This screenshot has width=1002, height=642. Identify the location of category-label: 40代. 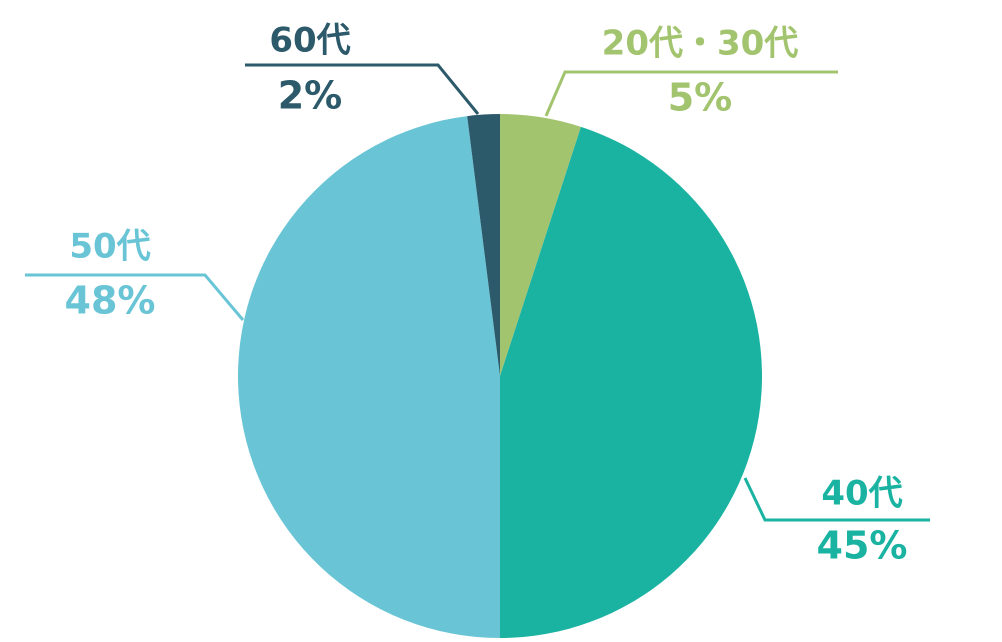
(861, 494).